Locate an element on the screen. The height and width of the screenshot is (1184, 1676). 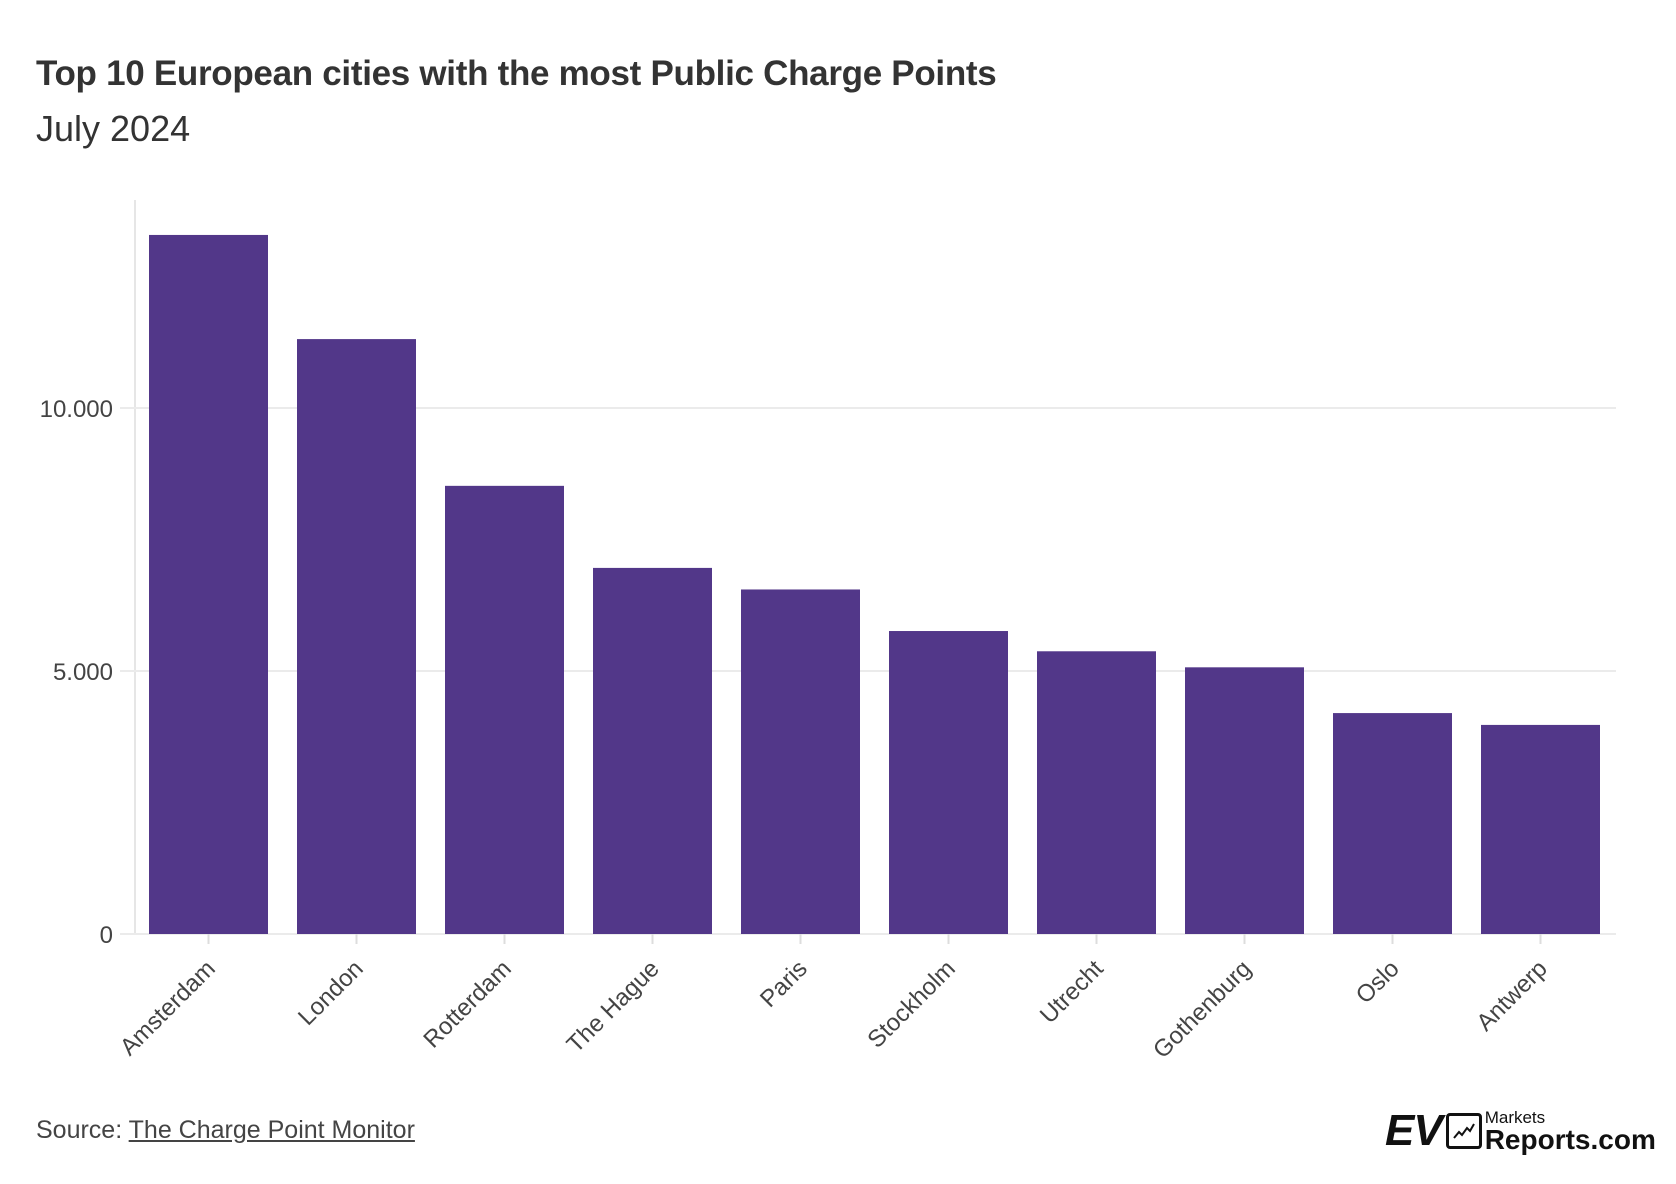
y-tick-label: 5.000 is located at coordinates (83, 672).